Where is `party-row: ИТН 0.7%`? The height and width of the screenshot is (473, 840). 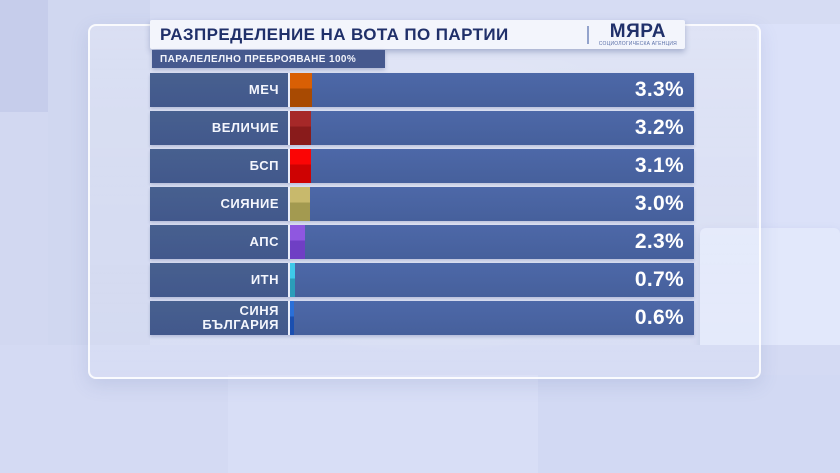 party-row: ИТН 0.7% is located at coordinates (422, 280).